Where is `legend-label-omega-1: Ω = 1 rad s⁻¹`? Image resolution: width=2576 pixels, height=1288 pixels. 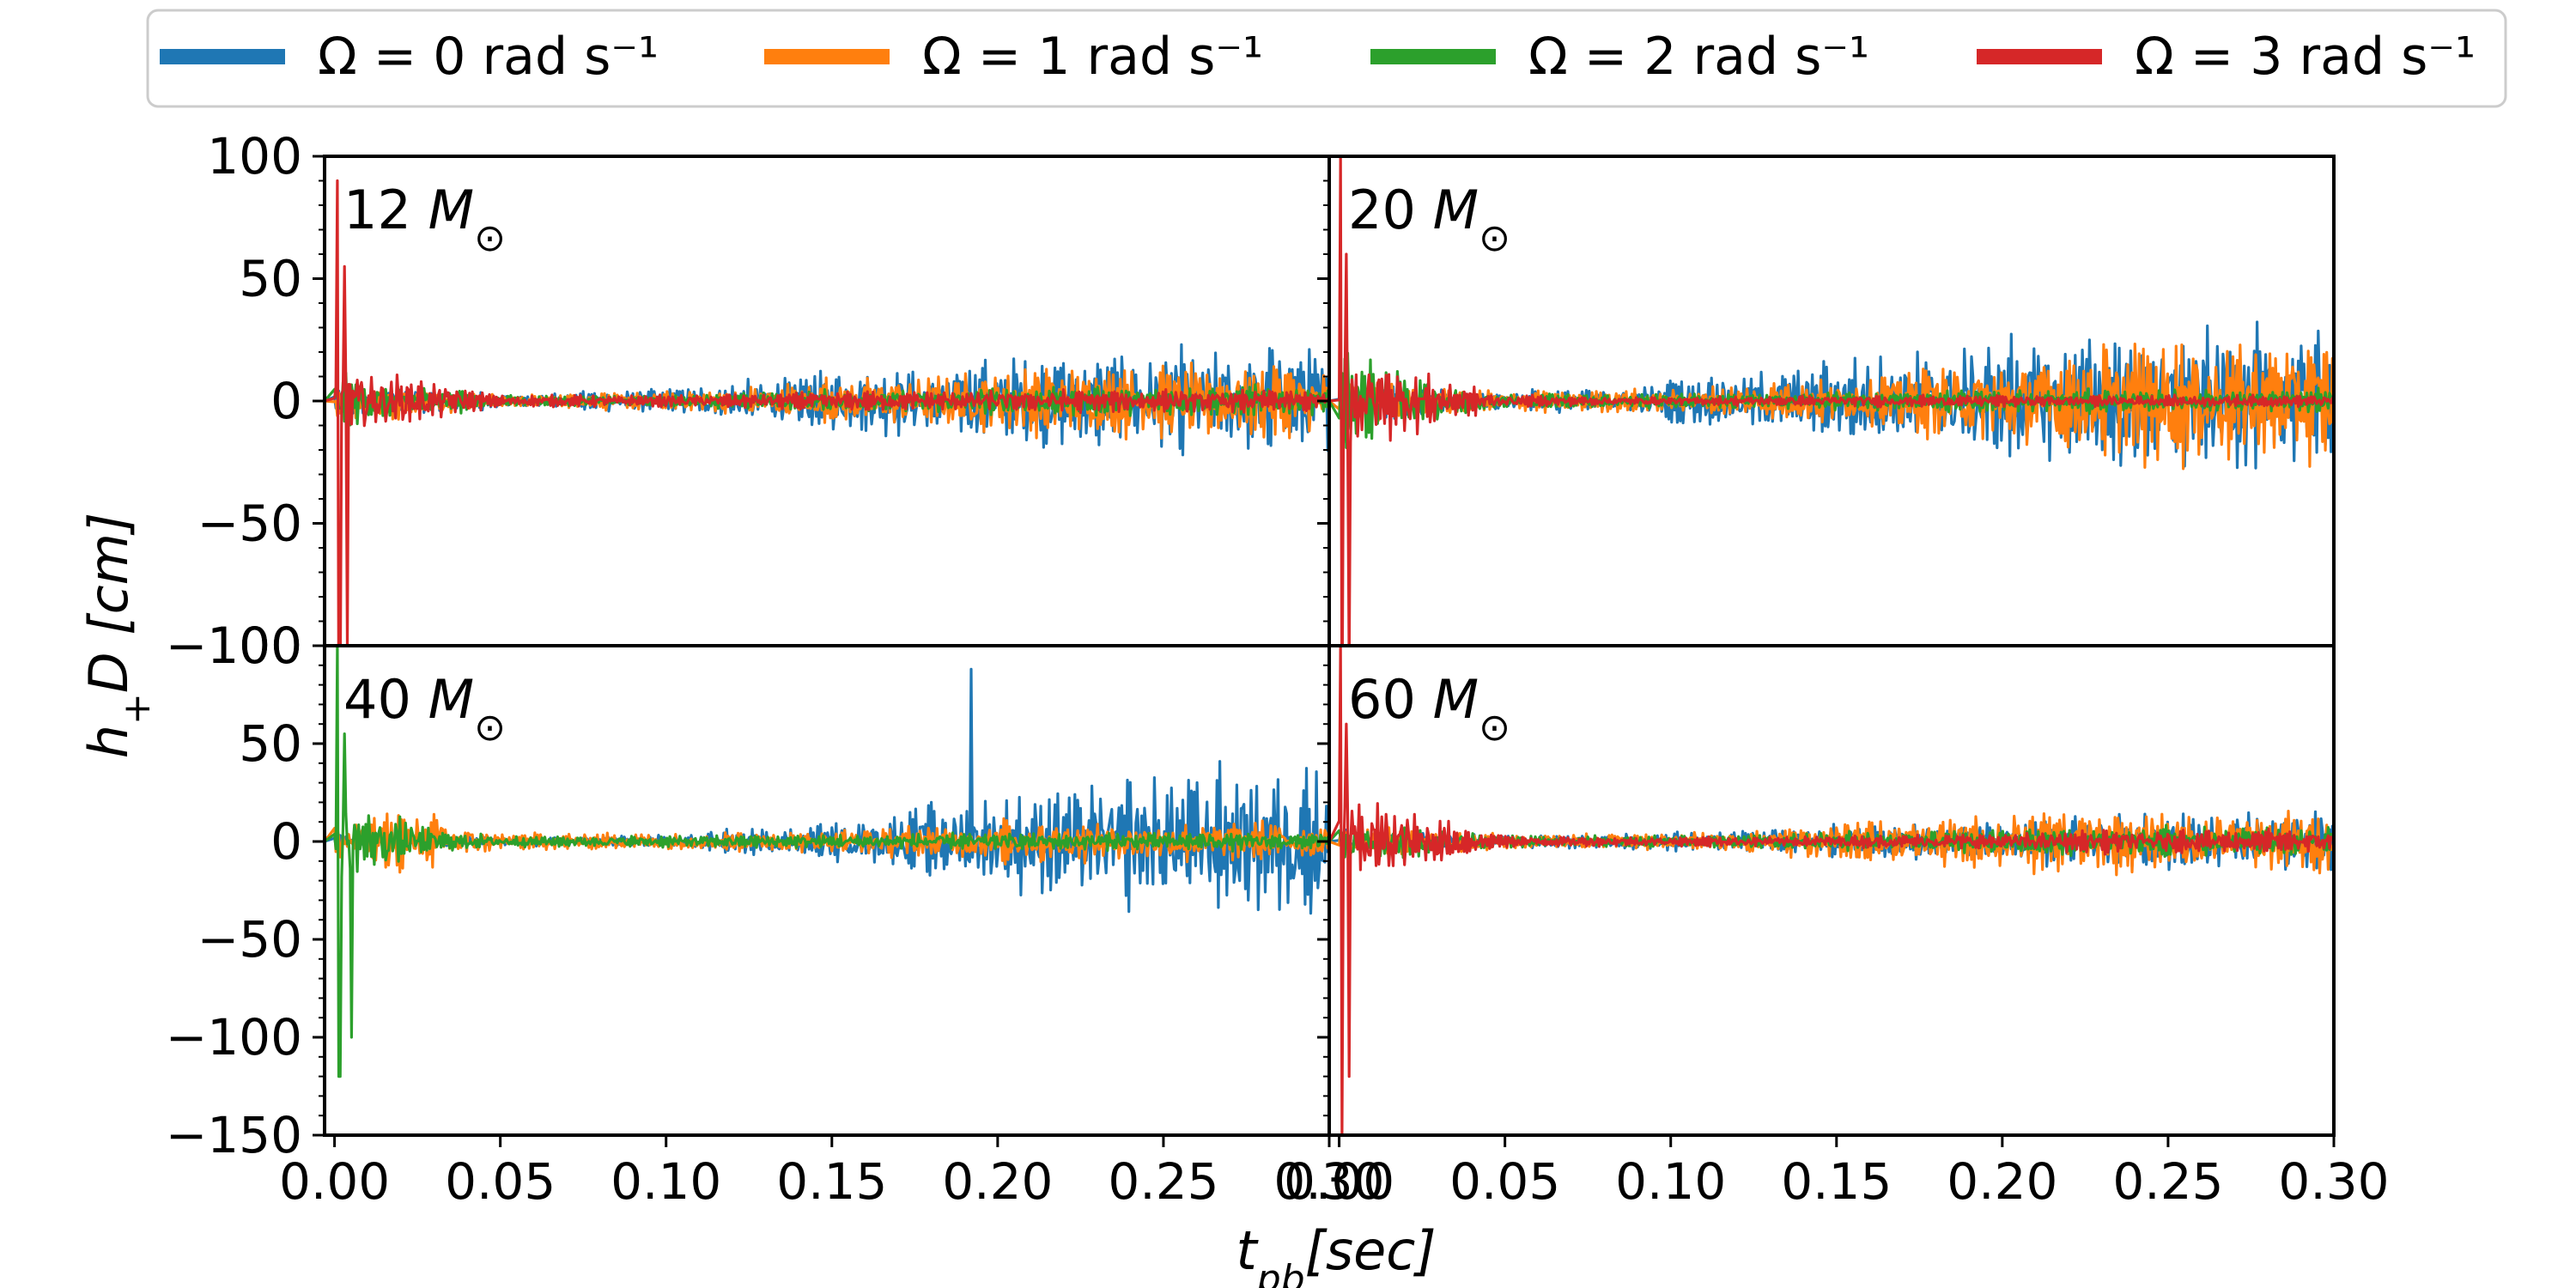
legend-label-omega-1: Ω = 1 rad s⁻¹ is located at coordinates (1092, 57).